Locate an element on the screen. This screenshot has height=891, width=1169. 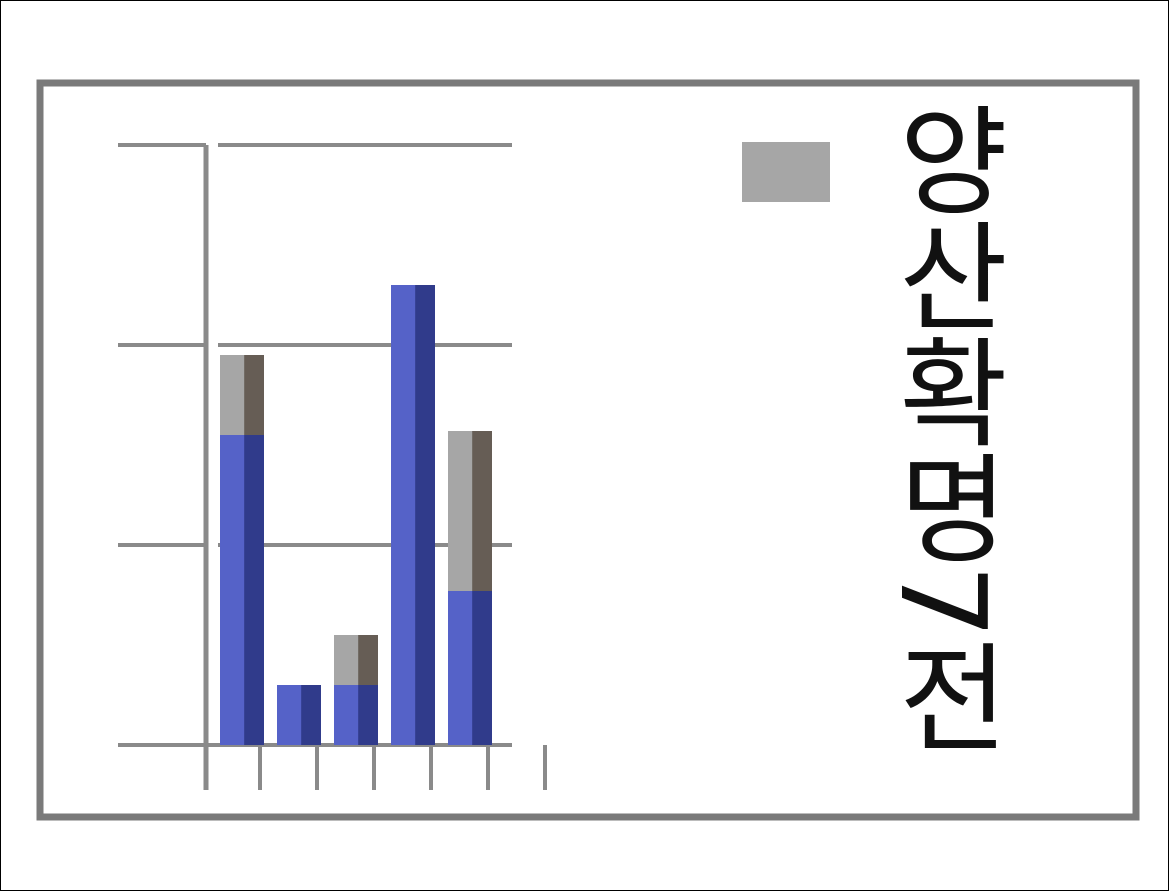
legend-label: 양산확명7전 is located at coordinates (943, 427).